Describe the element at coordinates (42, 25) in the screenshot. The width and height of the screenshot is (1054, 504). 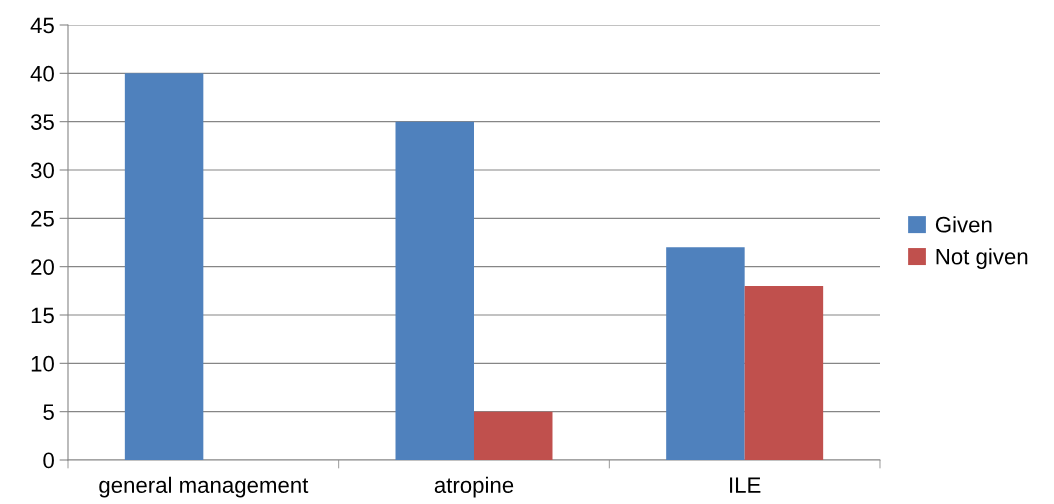
I see `y-tick-label: 45` at that location.